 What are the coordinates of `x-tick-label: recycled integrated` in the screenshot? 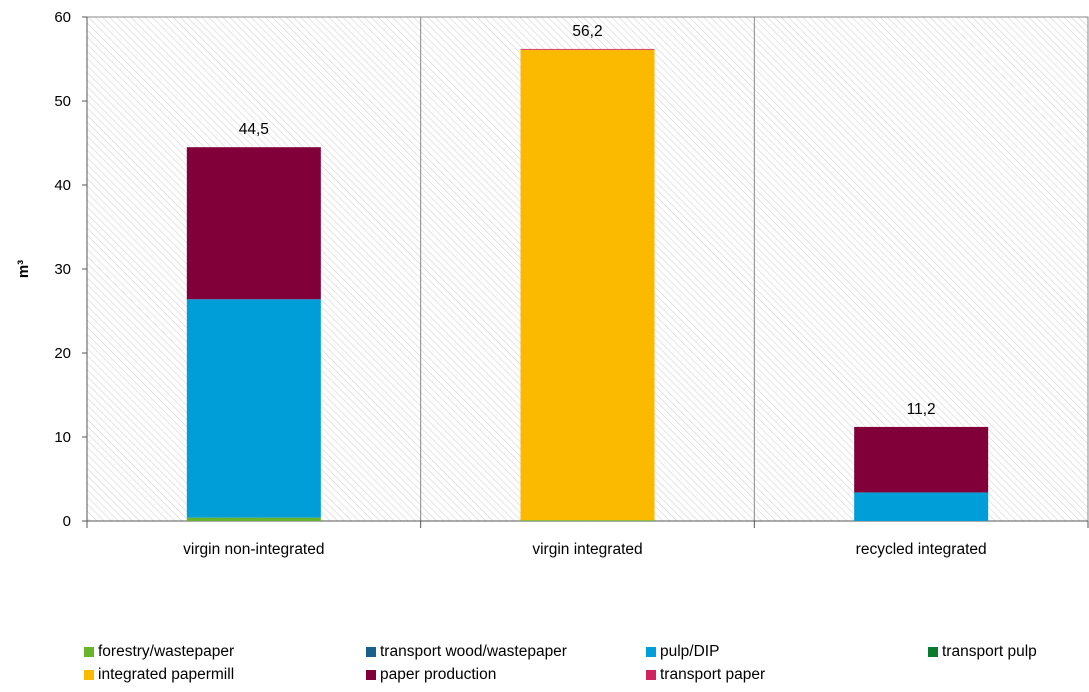 It's located at (921, 549).